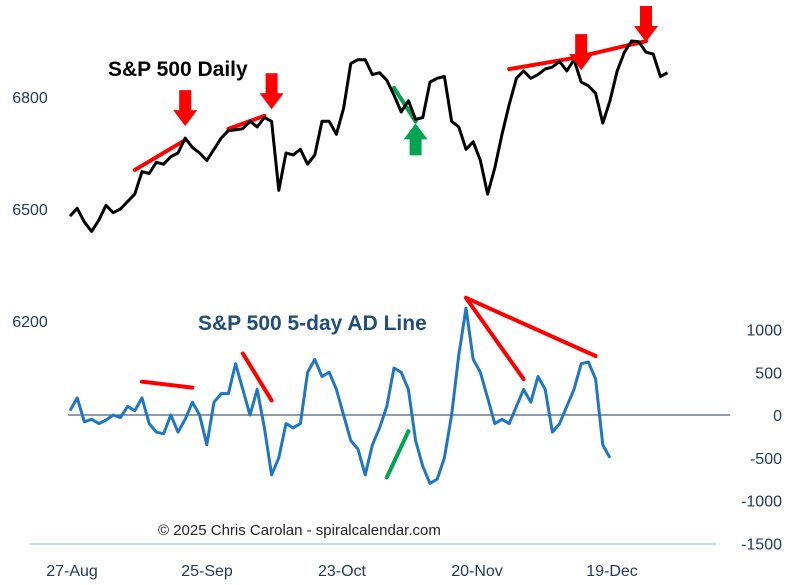 Image resolution: width=792 pixels, height=585 pixels. What do you see at coordinates (312, 323) in the screenshot?
I see `ad-line-title: S&P 500 5-day AD Line` at bounding box center [312, 323].